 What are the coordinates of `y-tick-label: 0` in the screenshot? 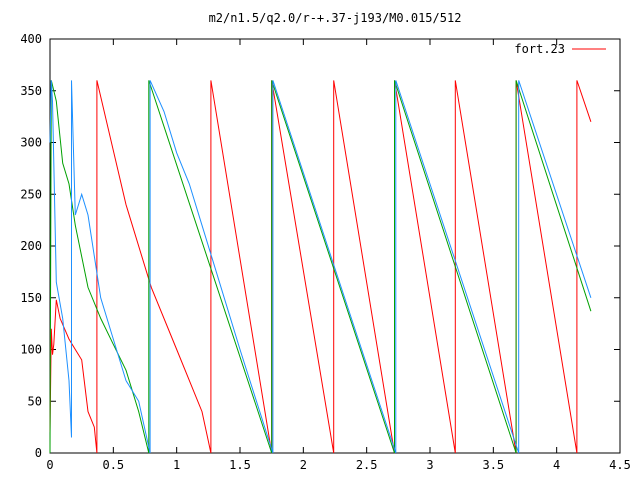 It's located at (38, 453).